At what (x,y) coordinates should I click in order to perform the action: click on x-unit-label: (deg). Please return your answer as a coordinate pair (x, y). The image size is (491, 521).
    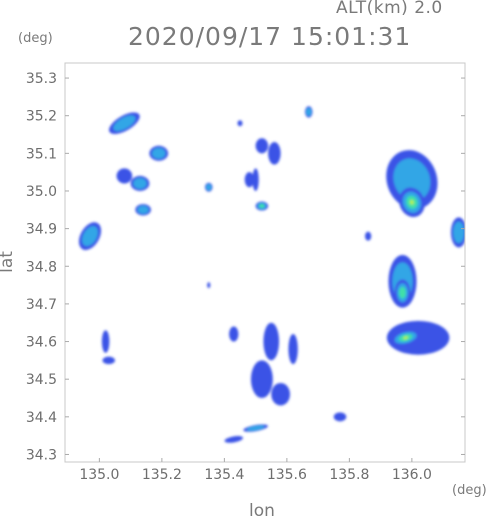
    Looking at the image, I should click on (469, 490).